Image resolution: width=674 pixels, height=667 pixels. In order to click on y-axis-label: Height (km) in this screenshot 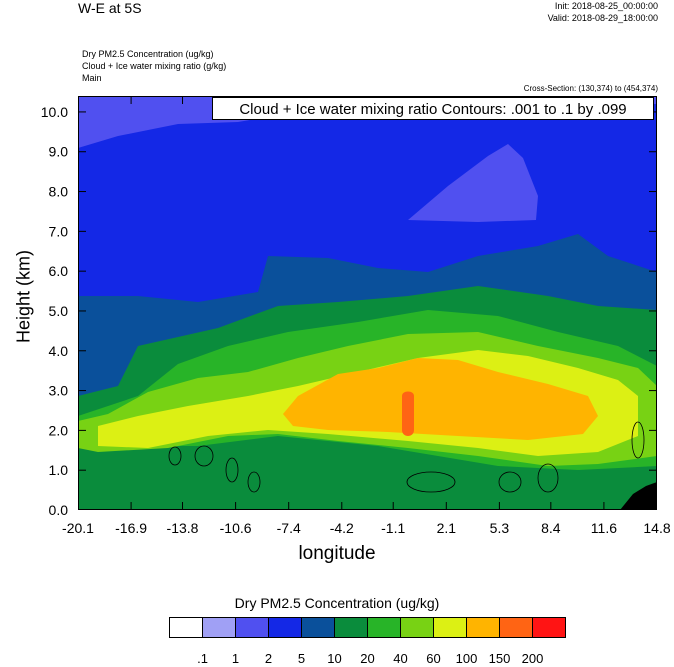, I will do `click(23, 297)`.